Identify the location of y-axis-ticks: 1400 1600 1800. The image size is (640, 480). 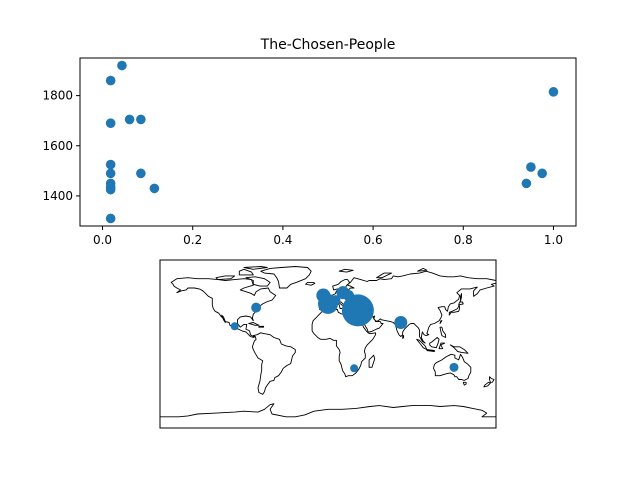
(61, 146).